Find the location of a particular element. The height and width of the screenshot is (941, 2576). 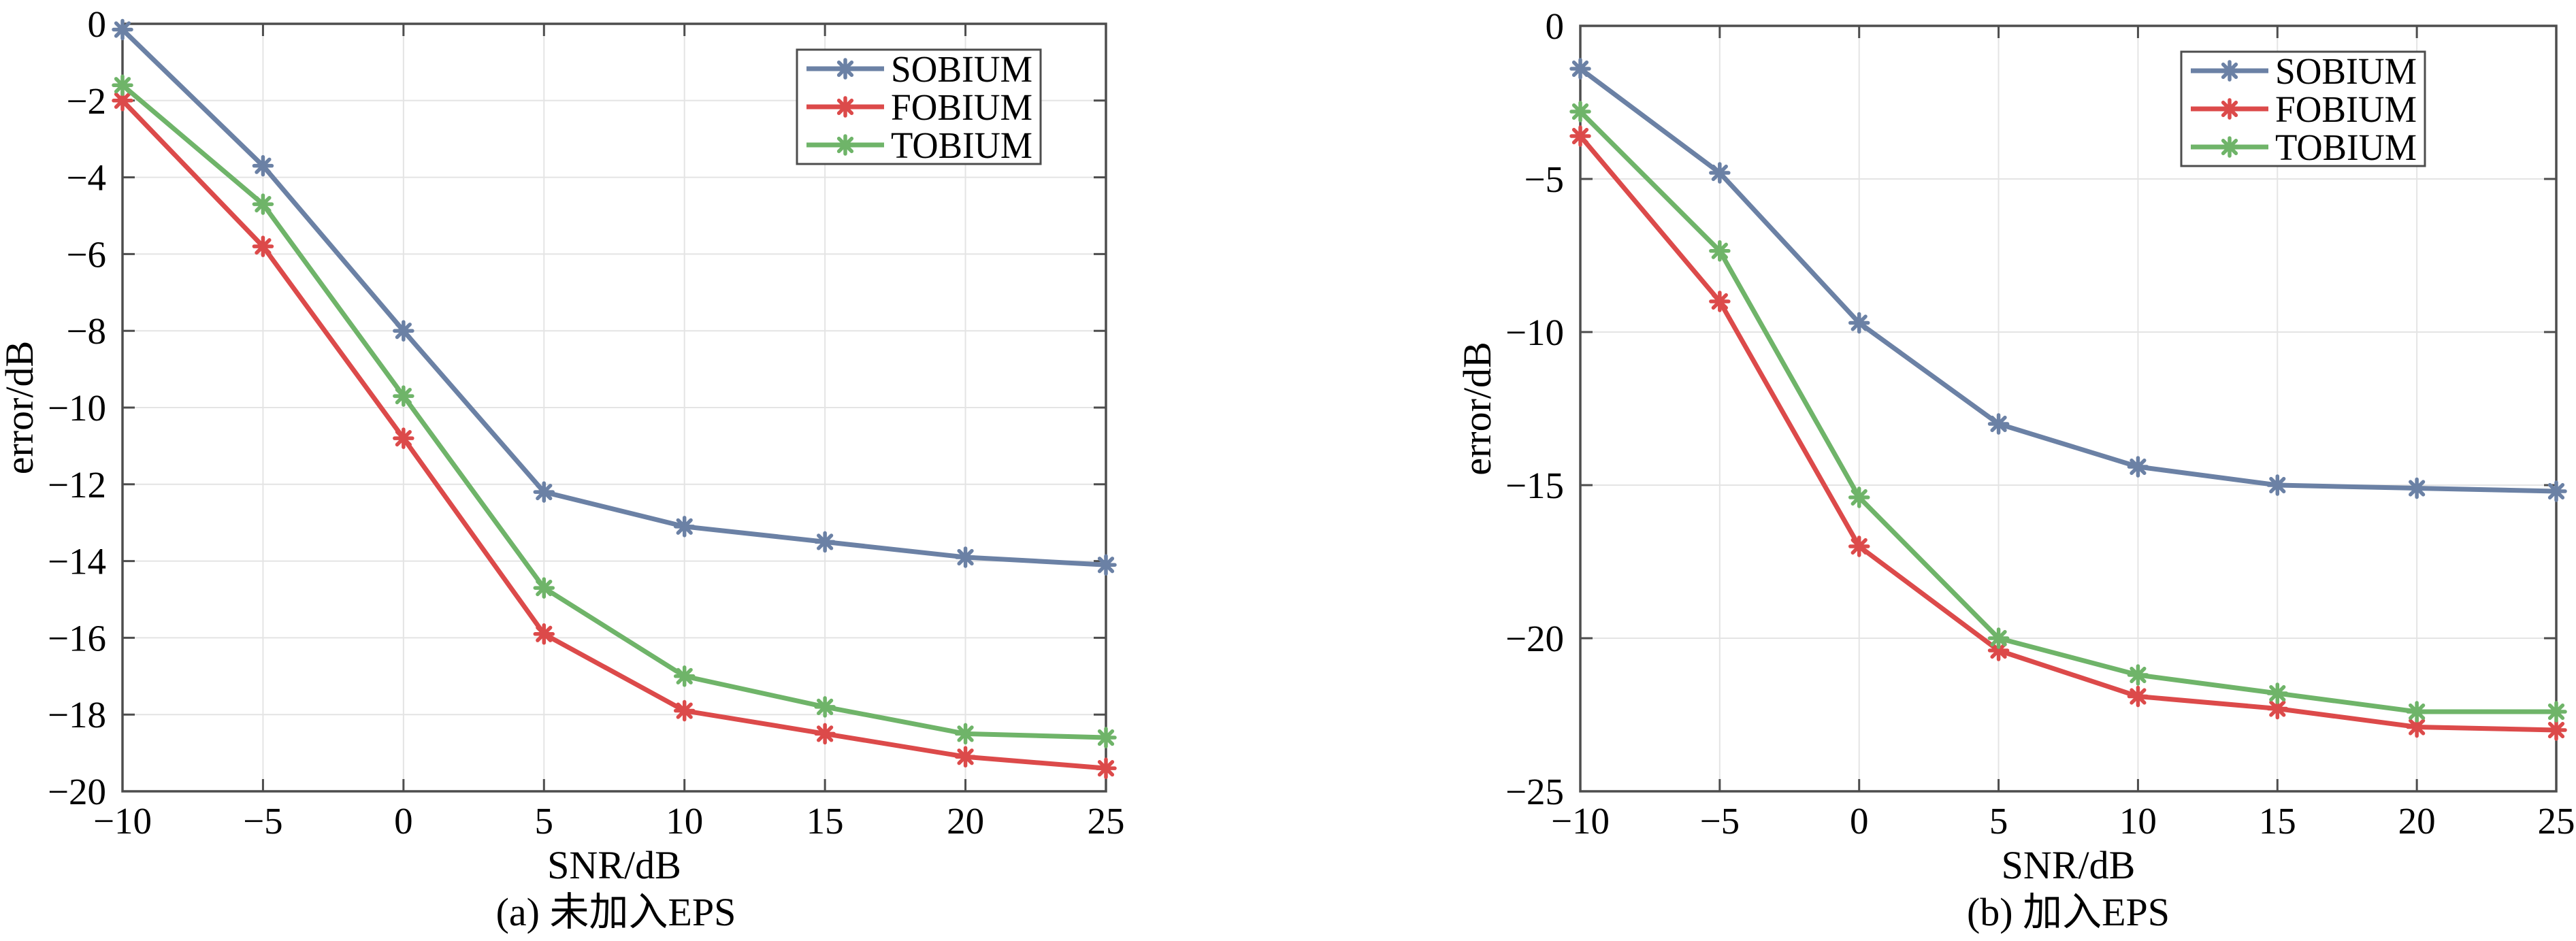

y-tick-label: −16 is located at coordinates (77, 638).